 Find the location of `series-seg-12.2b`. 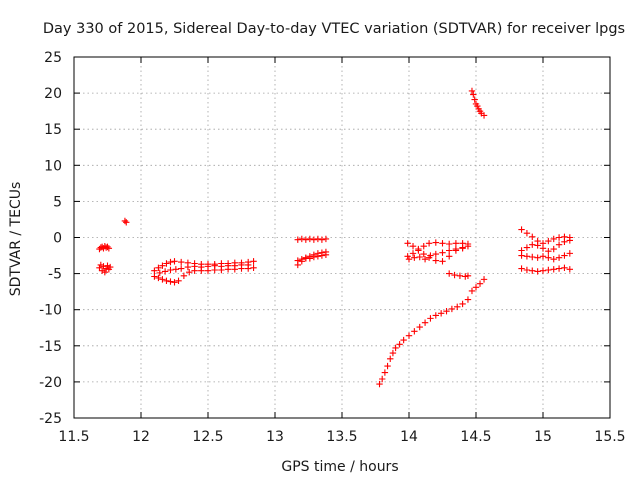

series-seg-12.2b is located at coordinates (204, 275).